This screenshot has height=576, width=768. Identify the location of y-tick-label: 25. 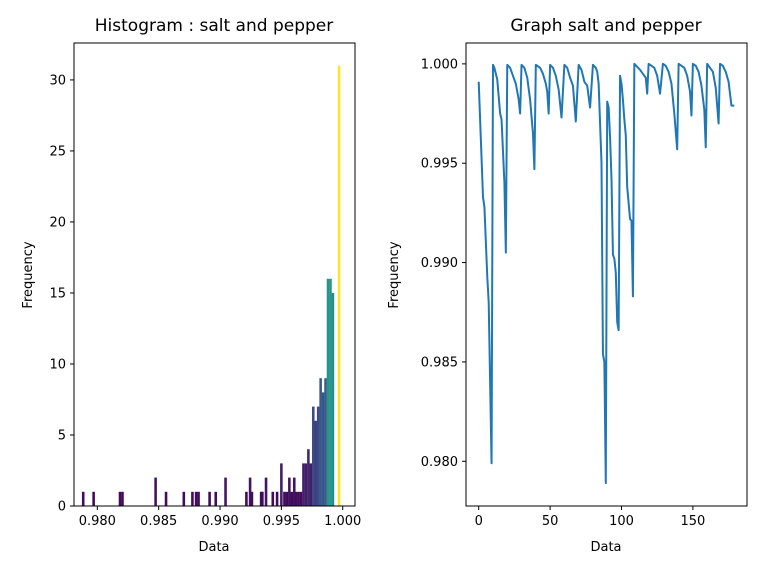
(57, 151).